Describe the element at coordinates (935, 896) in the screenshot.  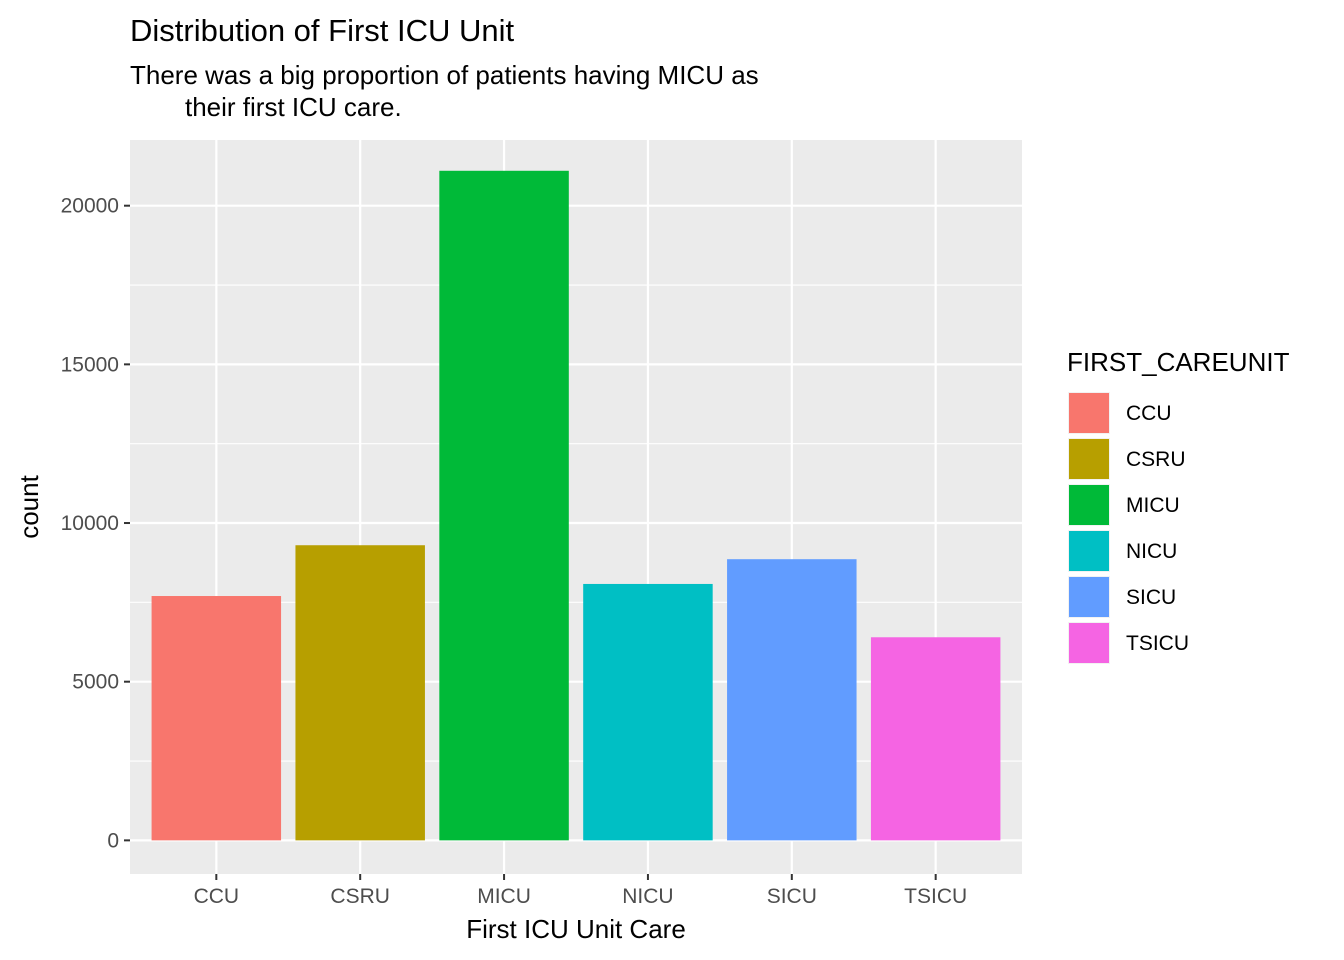
I see `x-tick-label: TSICU` at that location.